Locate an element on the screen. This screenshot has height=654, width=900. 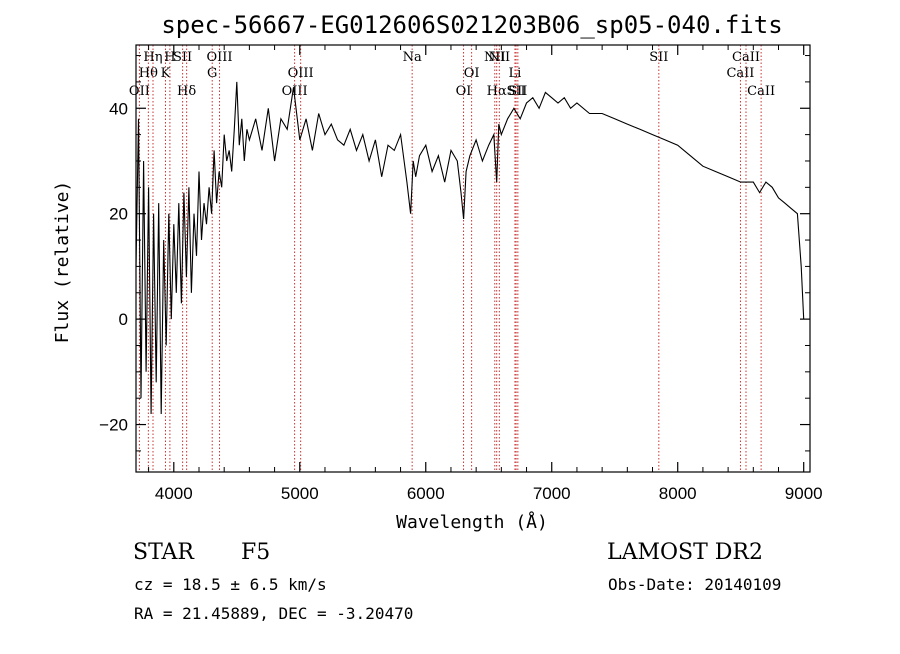
spectral-line-label: G is located at coordinates (212, 73).